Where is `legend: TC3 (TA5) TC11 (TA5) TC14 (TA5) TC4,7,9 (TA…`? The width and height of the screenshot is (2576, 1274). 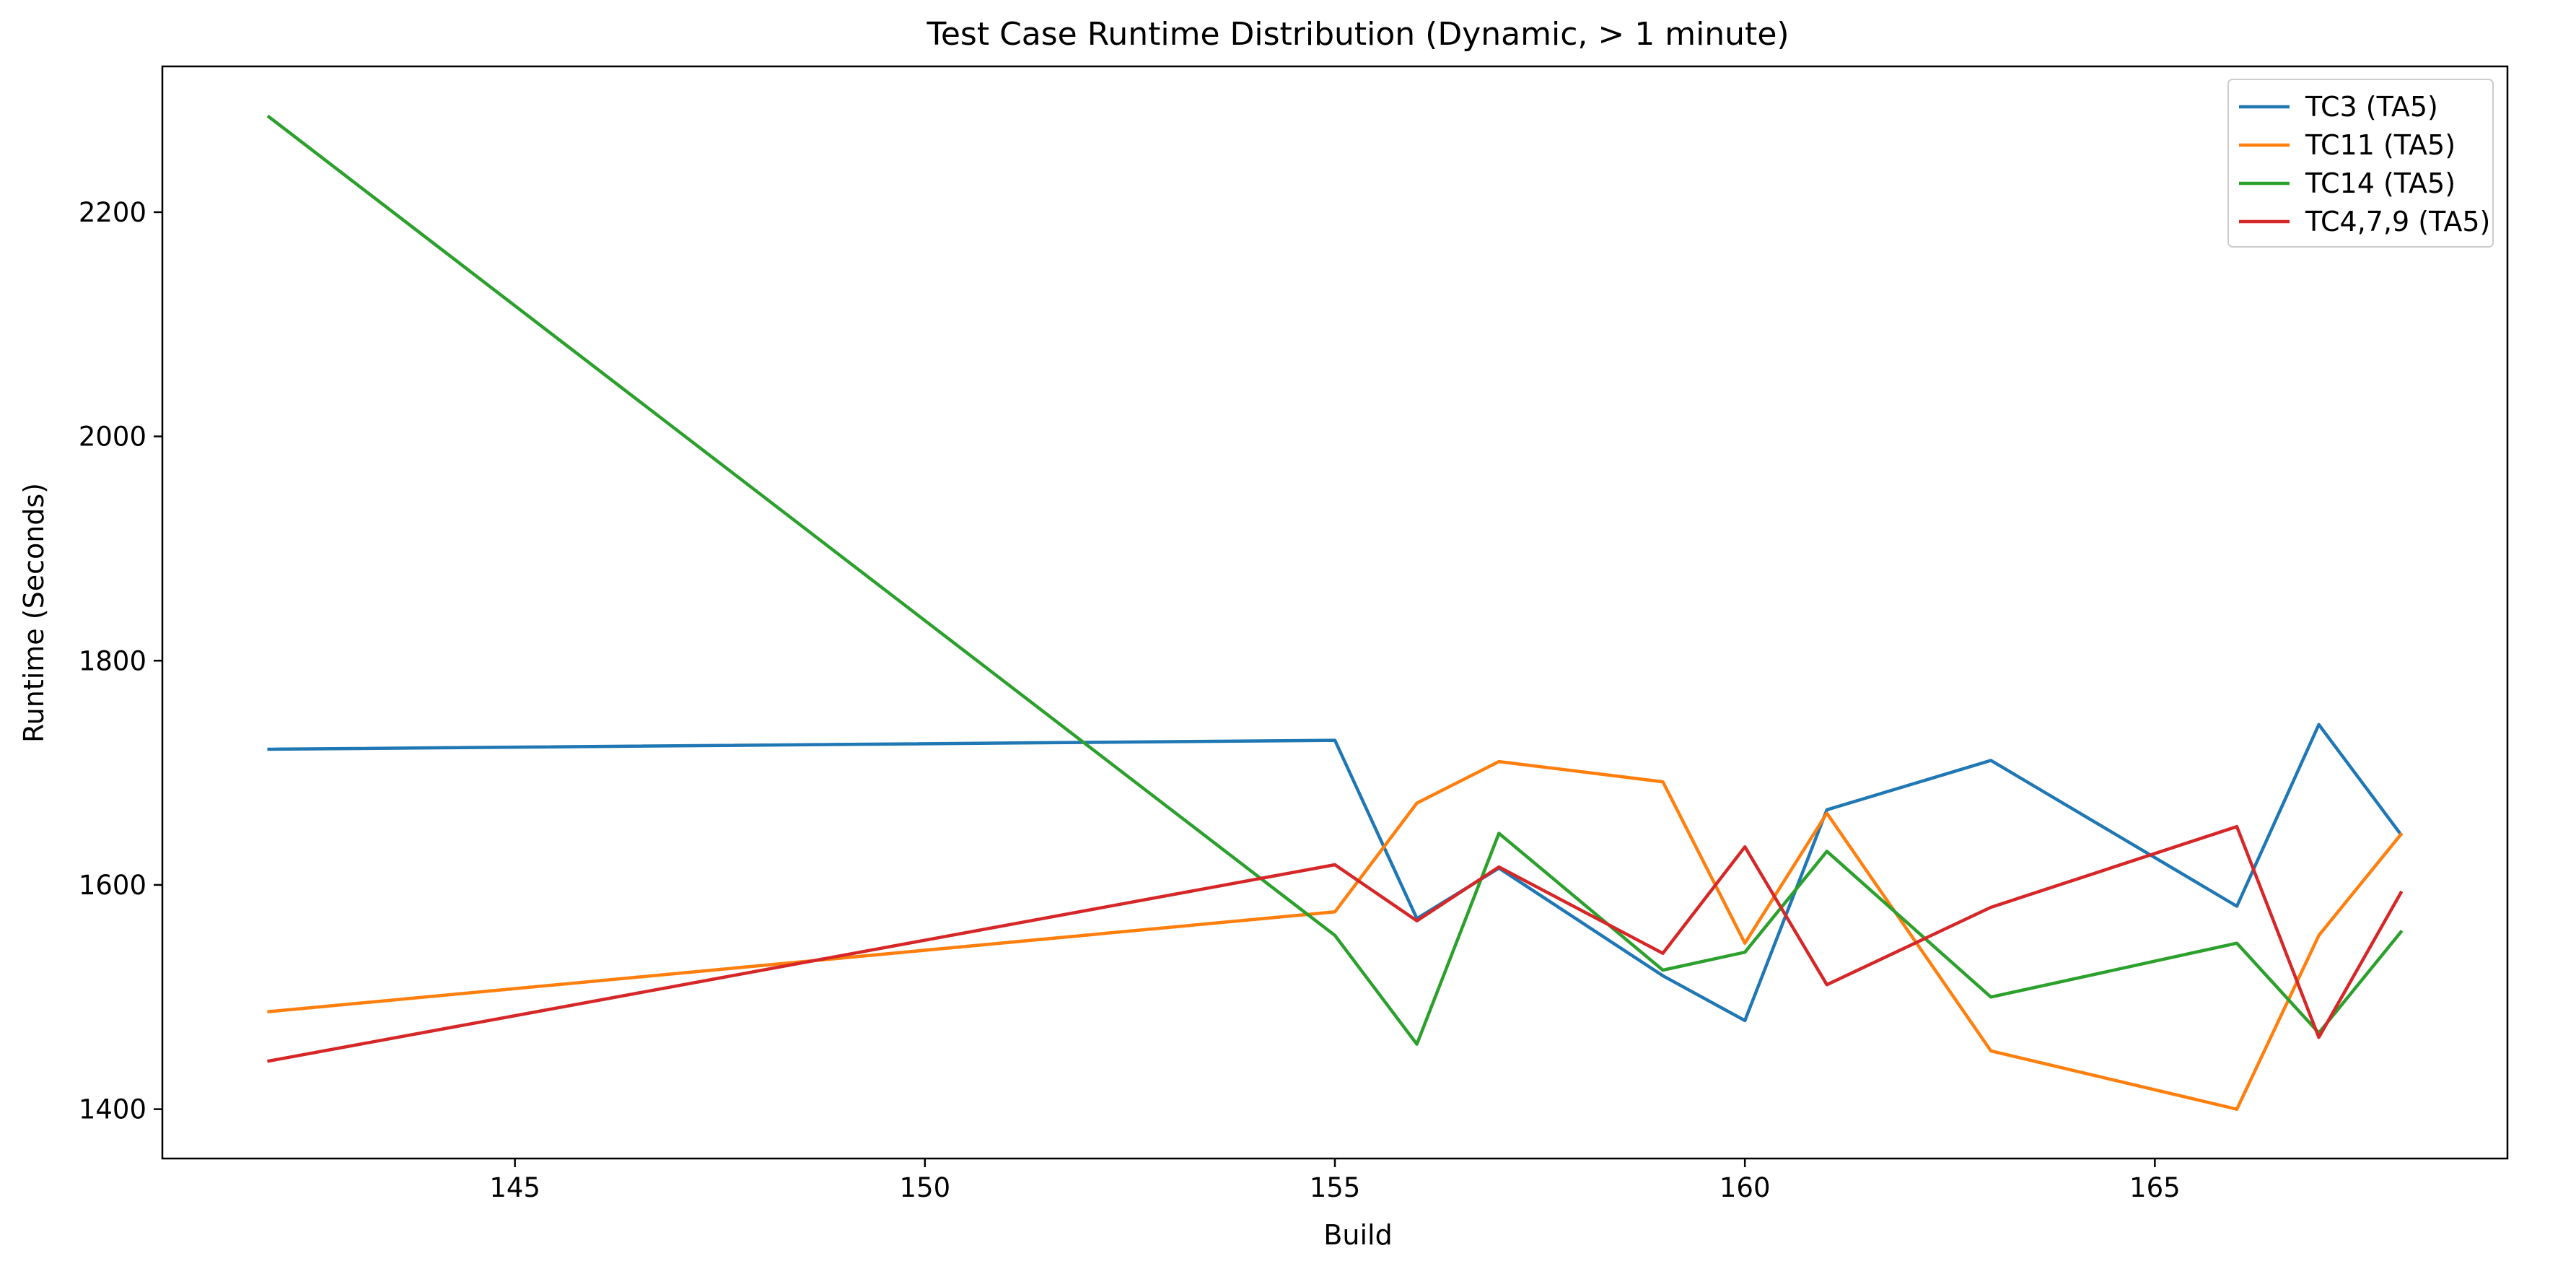
legend: TC3 (TA5) TC11 (TA5) TC14 (TA5) TC4,7,9 (TA… is located at coordinates (2360, 164).